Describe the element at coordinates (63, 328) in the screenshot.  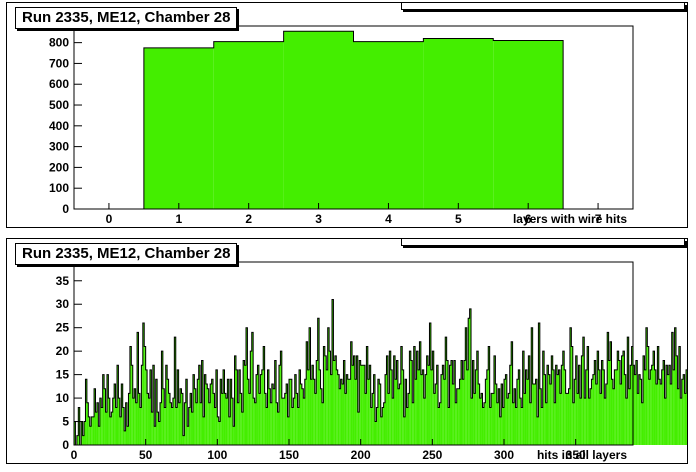
I see `y-tick-label: 25` at that location.